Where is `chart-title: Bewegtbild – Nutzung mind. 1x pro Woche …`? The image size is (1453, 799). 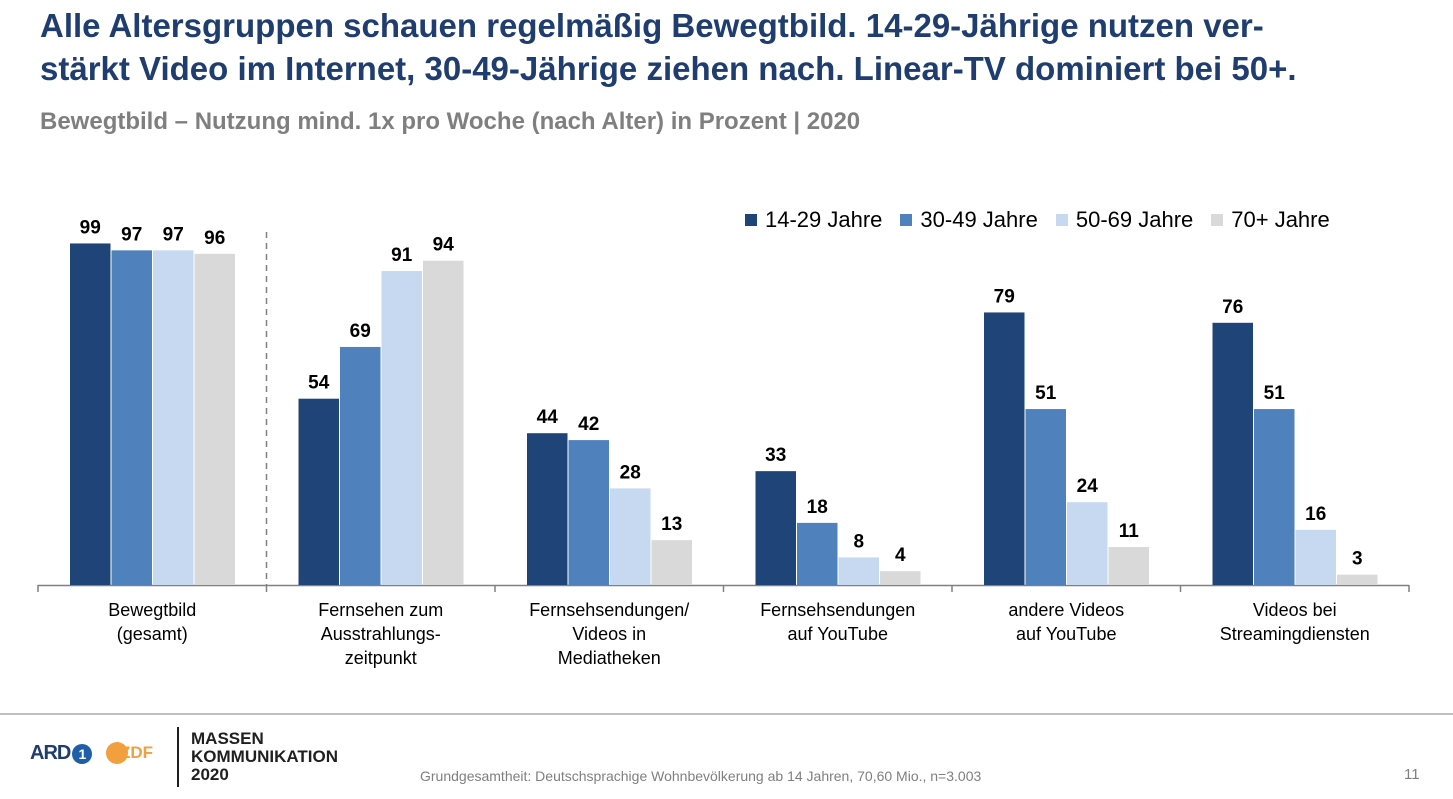
chart-title: Bewegtbild – Nutzung mind. 1x pro Woche … is located at coordinates (450, 121).